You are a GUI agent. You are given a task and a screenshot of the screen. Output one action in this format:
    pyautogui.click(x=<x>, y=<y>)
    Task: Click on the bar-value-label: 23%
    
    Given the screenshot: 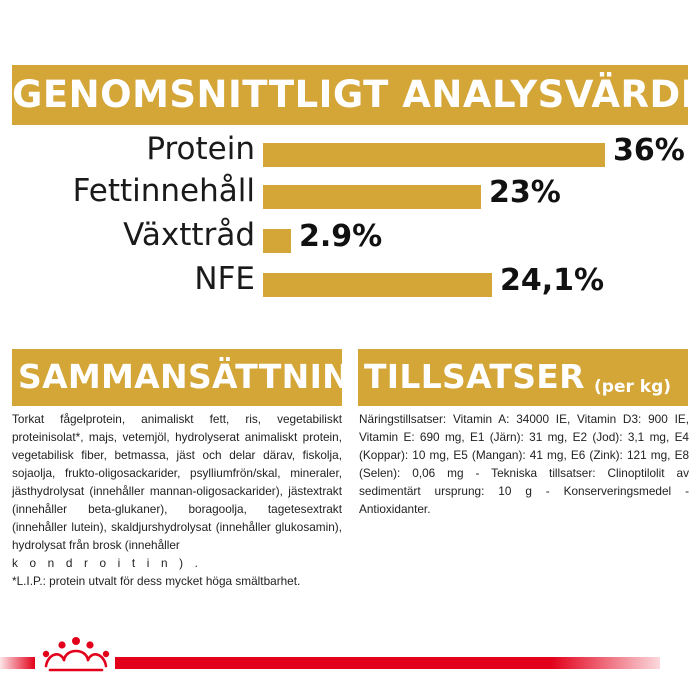 What is the action you would take?
    pyautogui.click(x=525, y=192)
    